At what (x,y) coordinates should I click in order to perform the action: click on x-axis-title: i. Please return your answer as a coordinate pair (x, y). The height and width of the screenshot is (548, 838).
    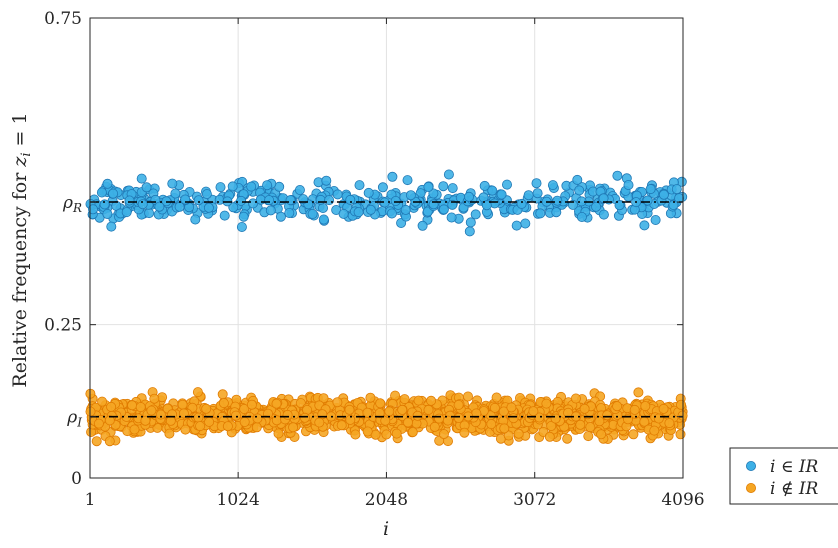
    Looking at the image, I should click on (386, 529).